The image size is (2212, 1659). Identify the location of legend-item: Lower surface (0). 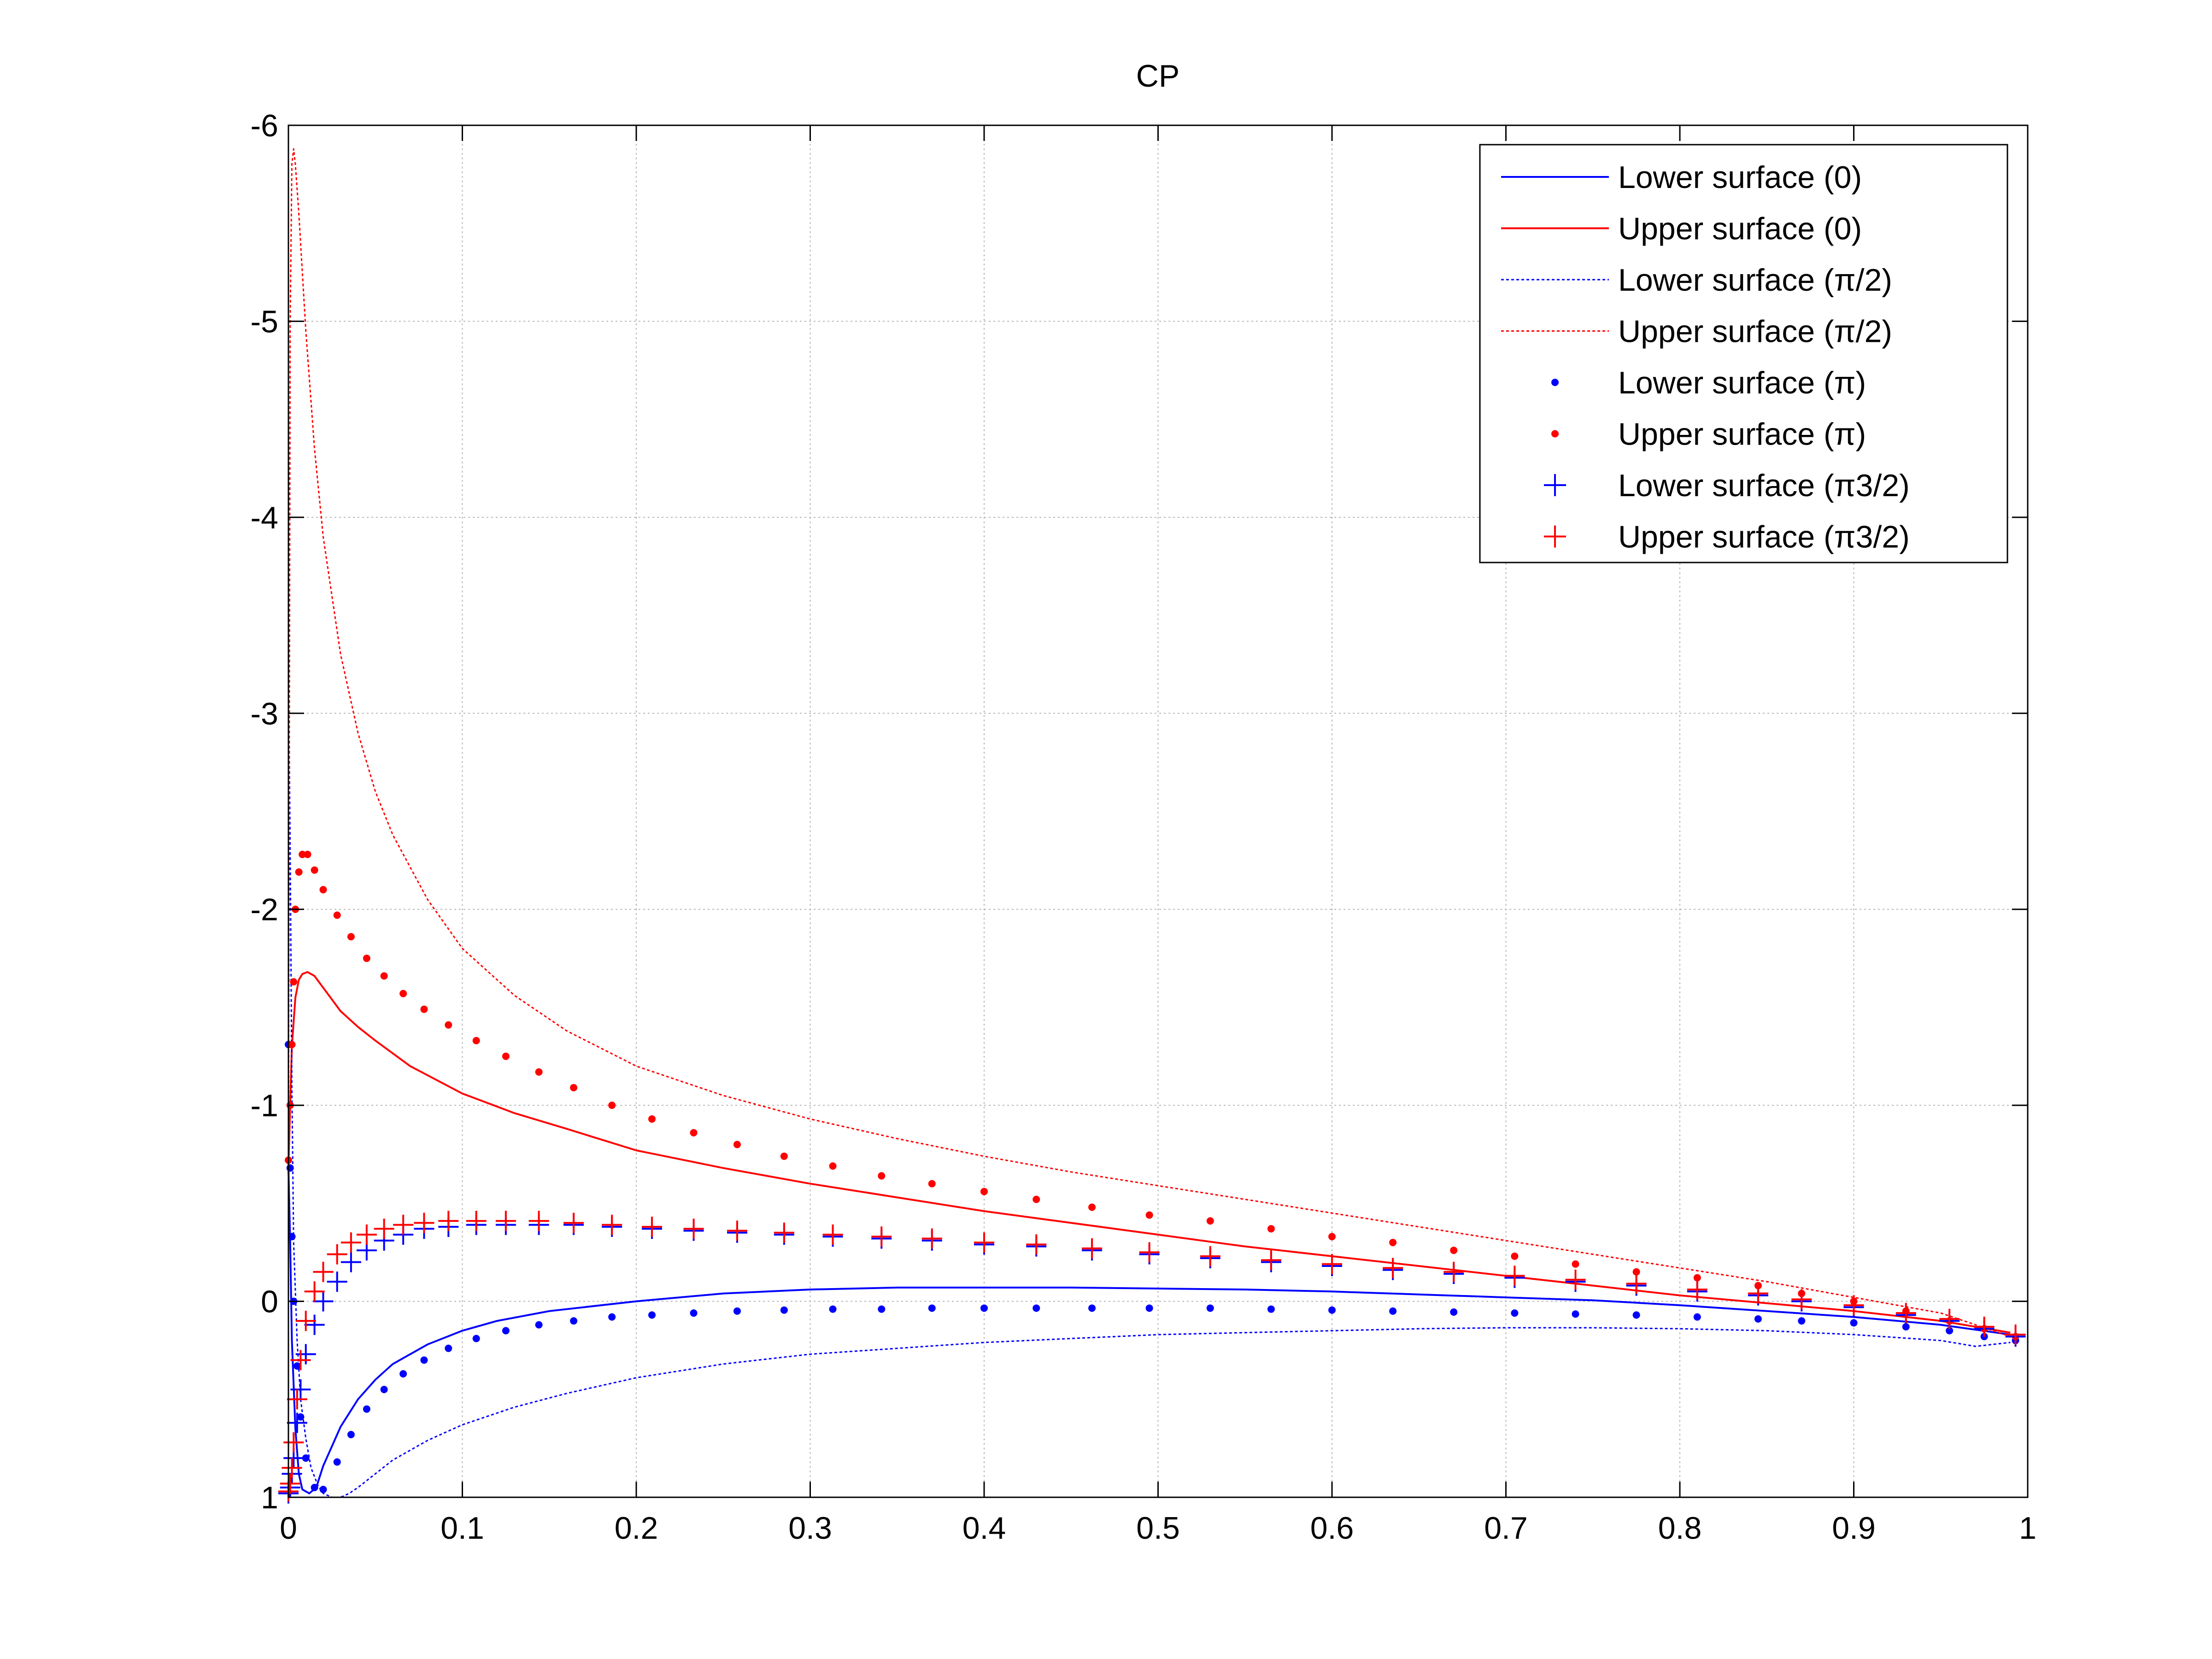
(1681, 177).